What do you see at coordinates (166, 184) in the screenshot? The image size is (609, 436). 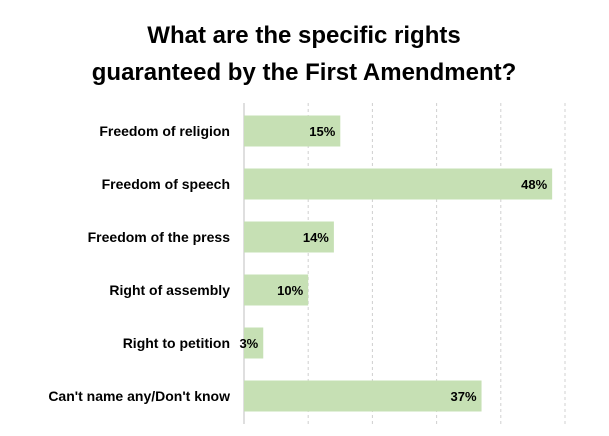 I see `category-label: Freedom of speech` at bounding box center [166, 184].